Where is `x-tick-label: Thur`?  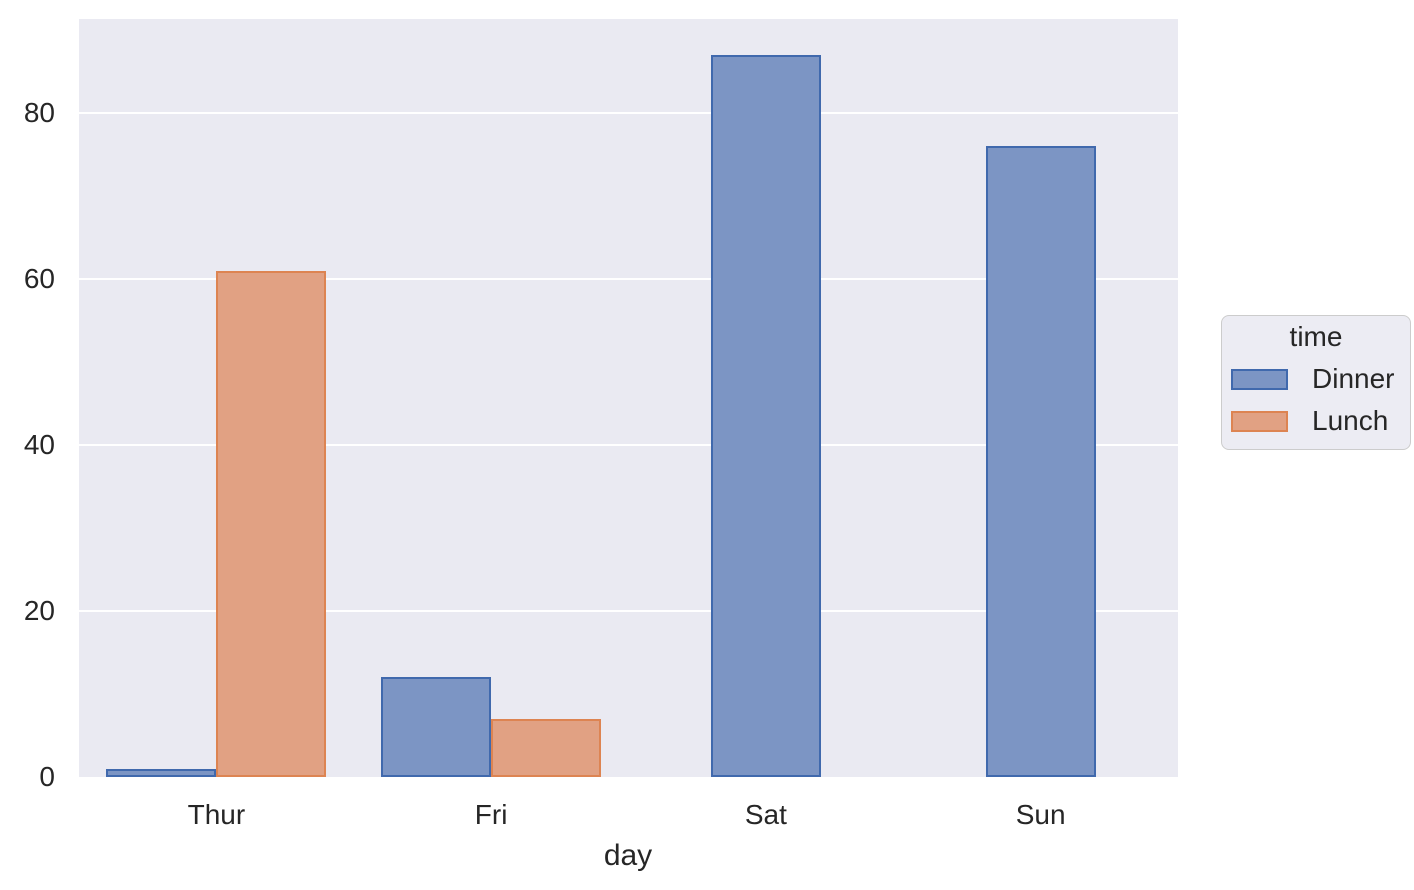
x-tick-label: Thur is located at coordinates (216, 814).